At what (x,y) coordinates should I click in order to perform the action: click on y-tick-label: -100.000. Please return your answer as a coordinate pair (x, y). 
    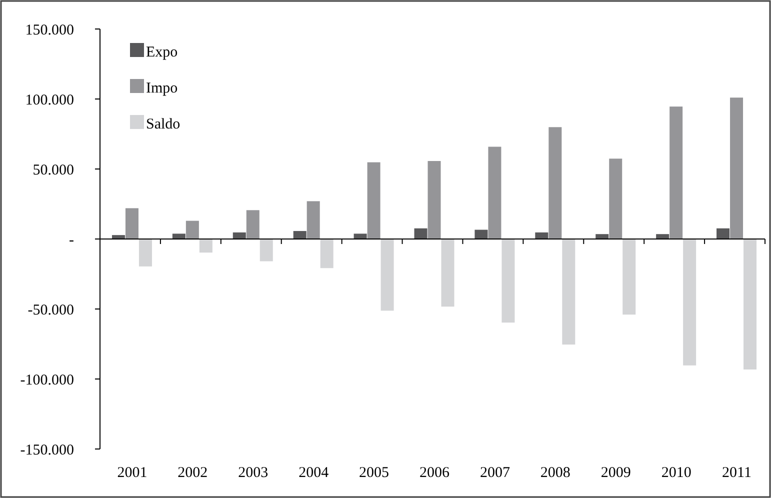
    Looking at the image, I should click on (47, 380).